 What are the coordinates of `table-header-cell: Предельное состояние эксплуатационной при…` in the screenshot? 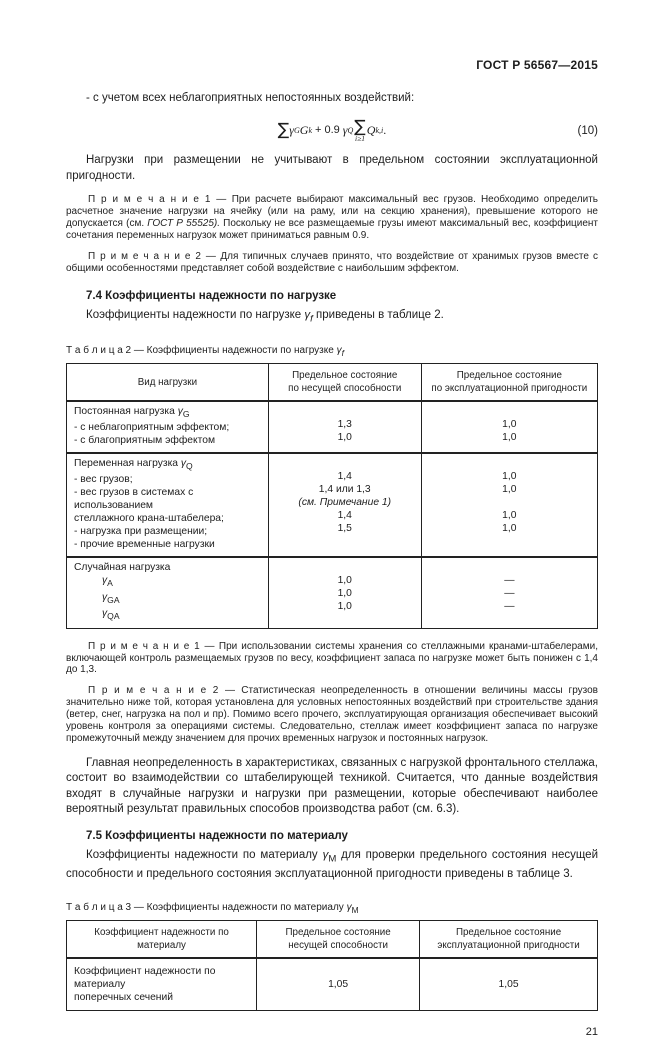 It's located at (508, 939).